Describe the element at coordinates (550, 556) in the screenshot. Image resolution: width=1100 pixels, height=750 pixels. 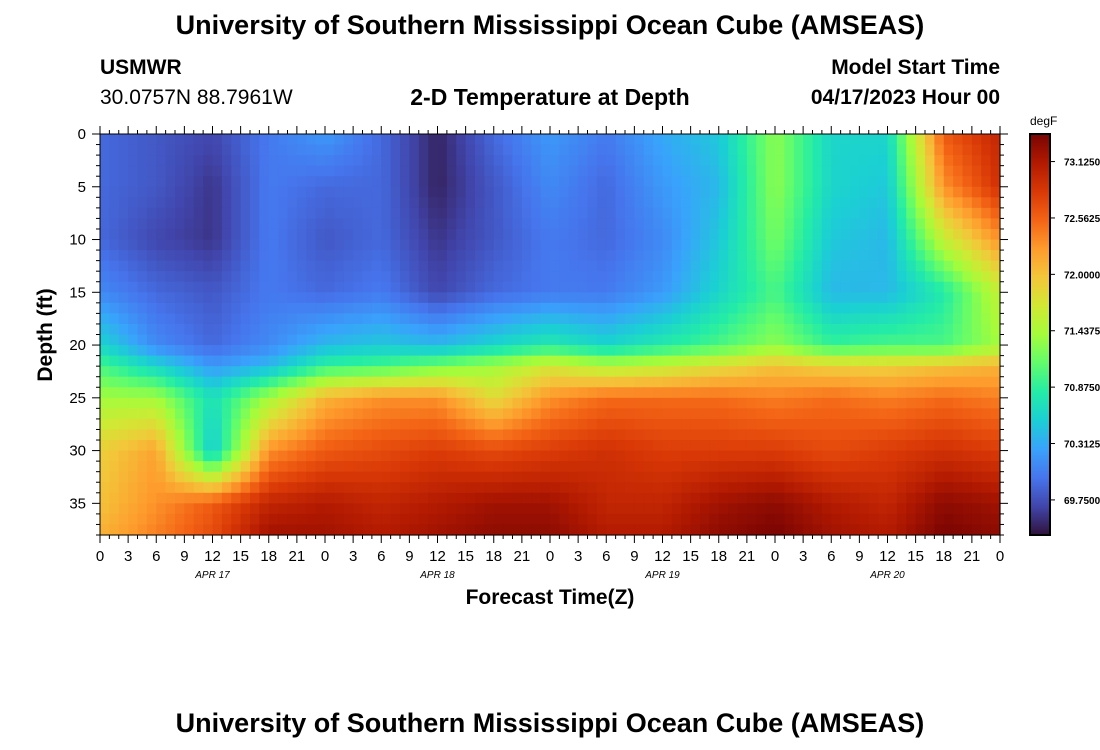
I see `x-tick-label: 0` at that location.